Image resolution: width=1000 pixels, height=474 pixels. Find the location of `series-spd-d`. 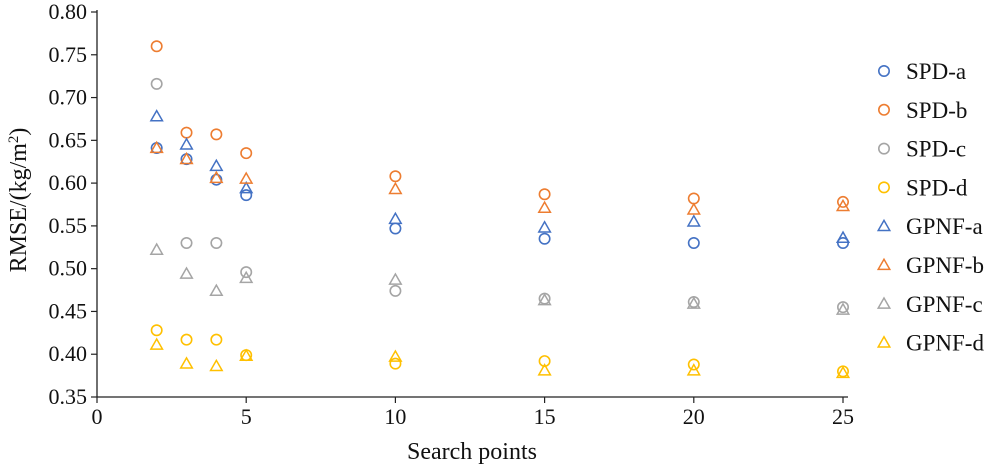

series-spd-d is located at coordinates (499, 351).